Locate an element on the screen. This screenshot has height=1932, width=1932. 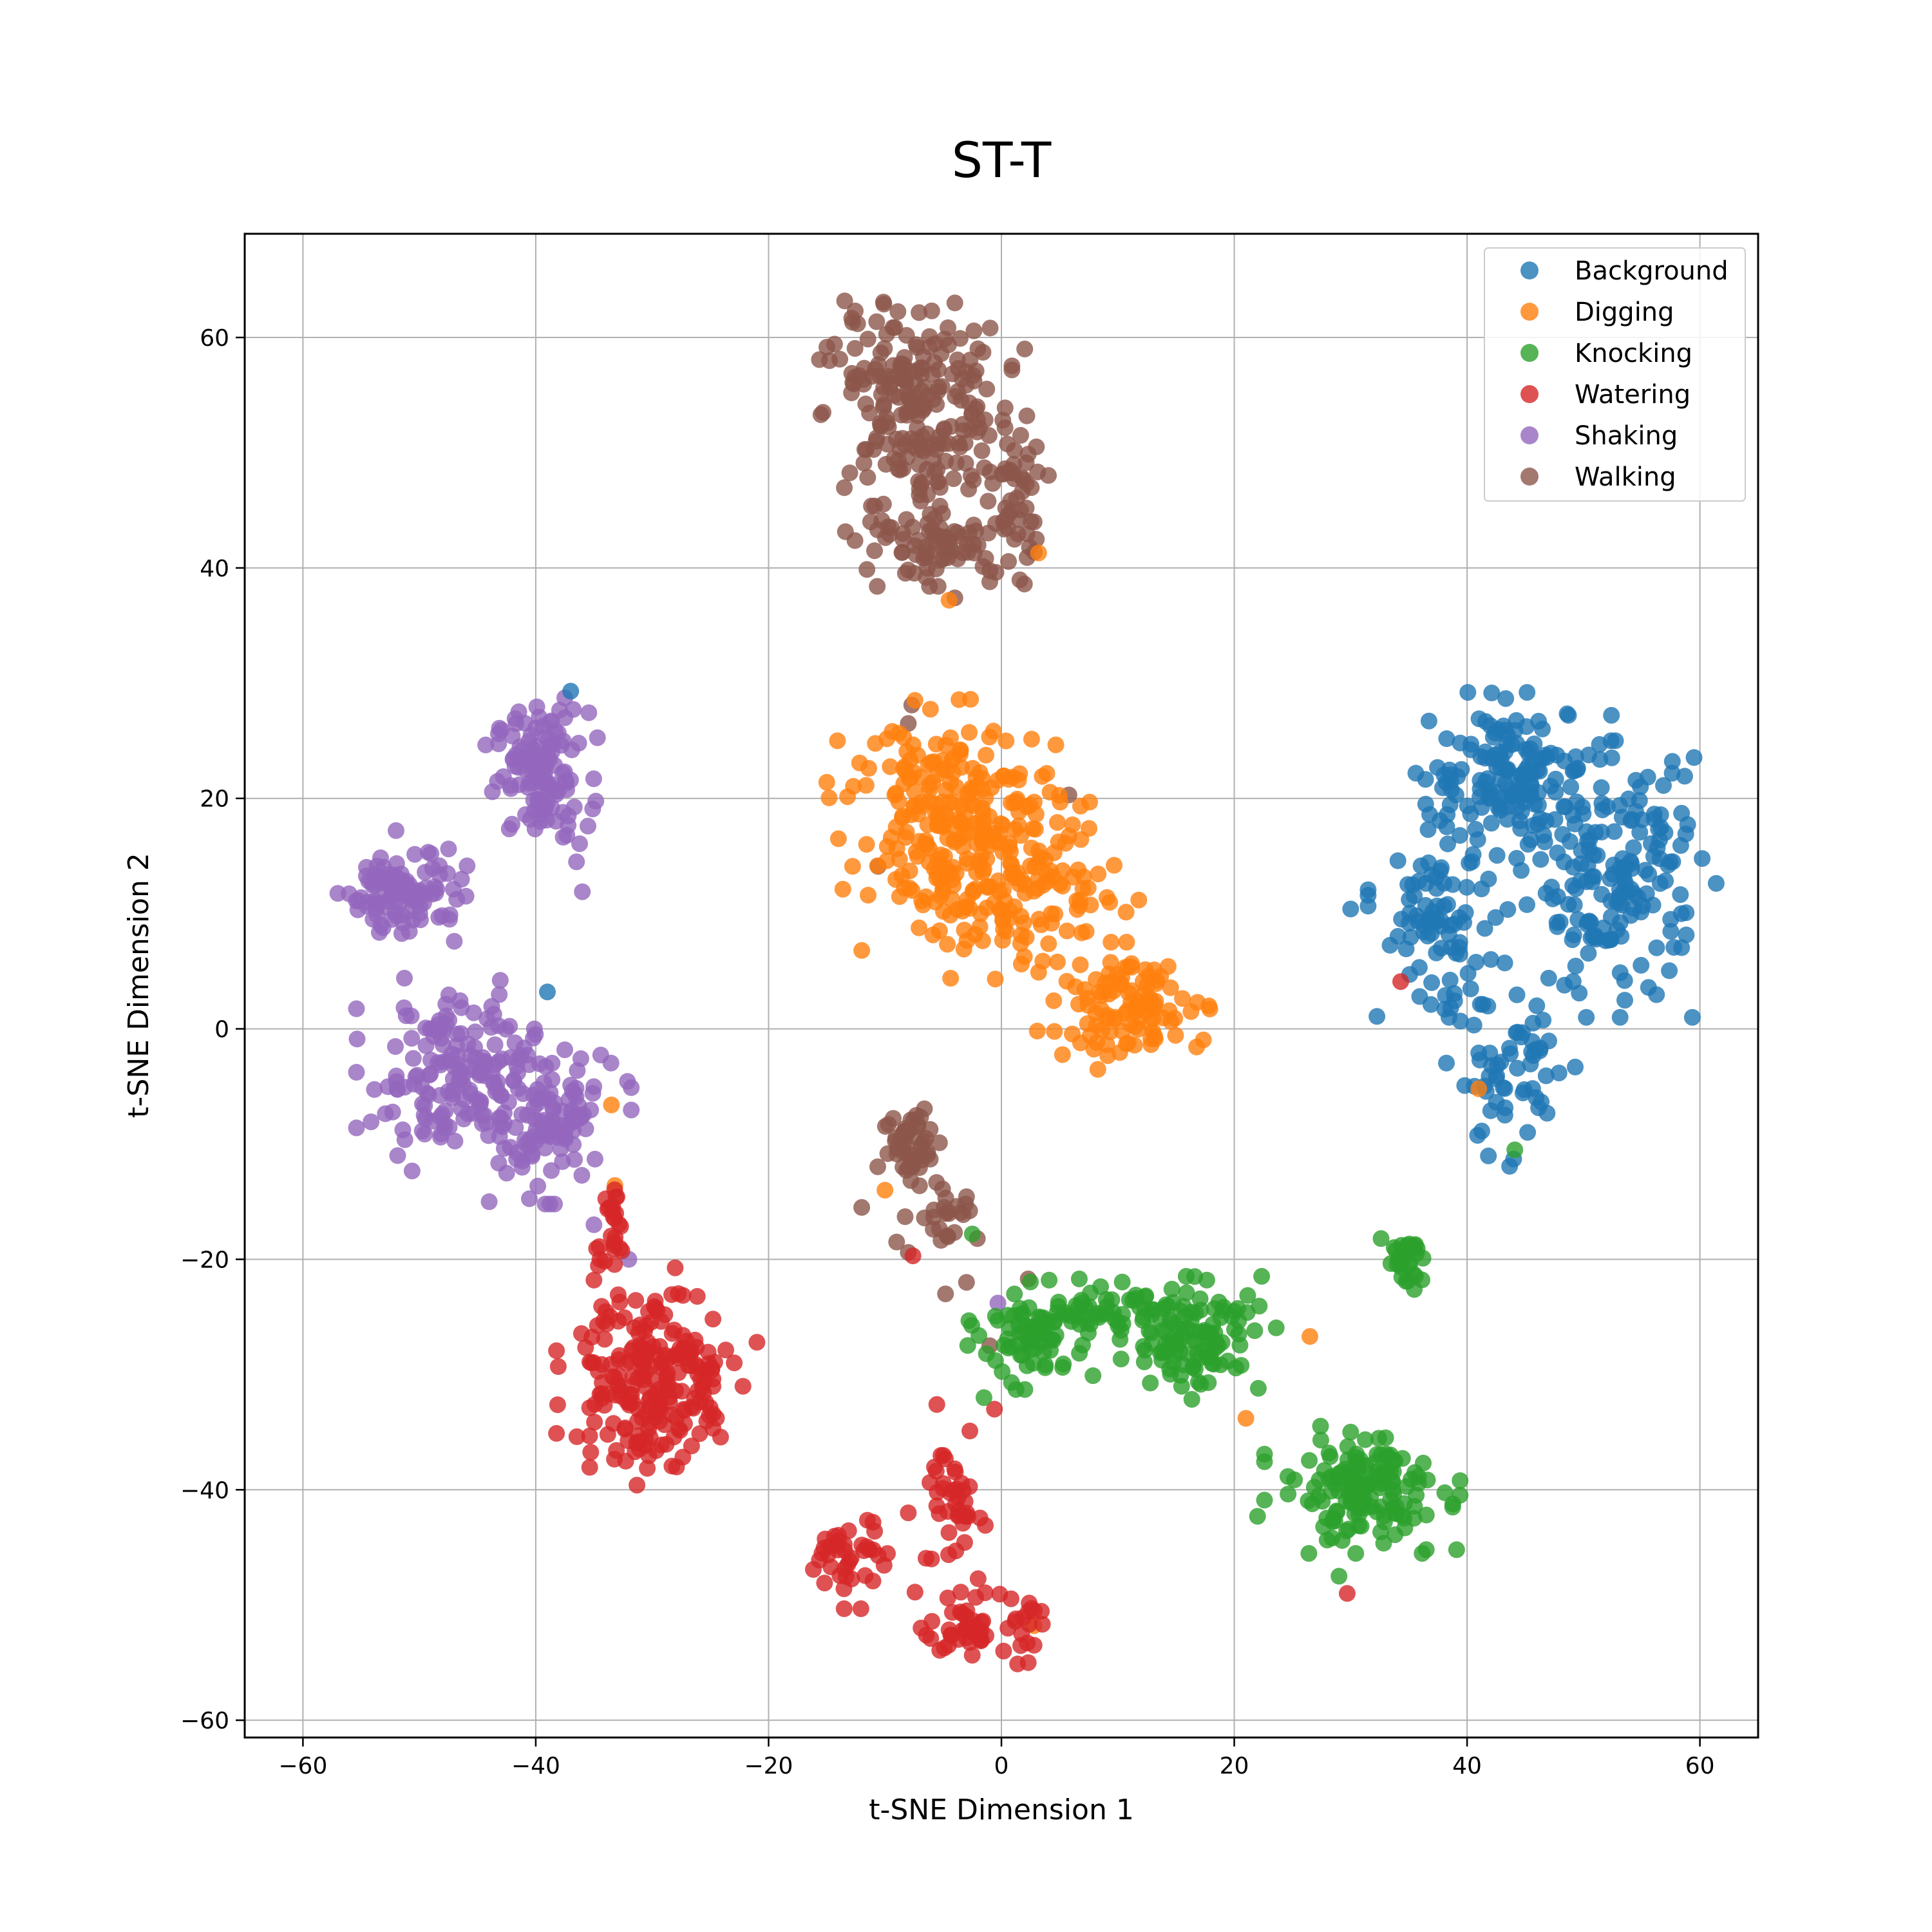
x-tick-label: −60 is located at coordinates (302, 1766).